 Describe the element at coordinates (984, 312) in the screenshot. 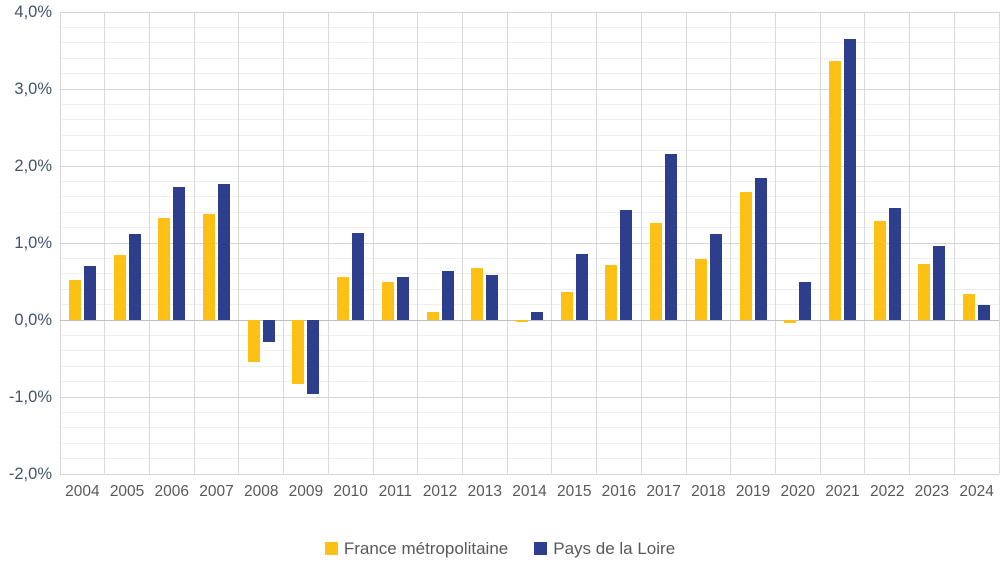

I see `bar-pays-de-la-loire-2024` at that location.